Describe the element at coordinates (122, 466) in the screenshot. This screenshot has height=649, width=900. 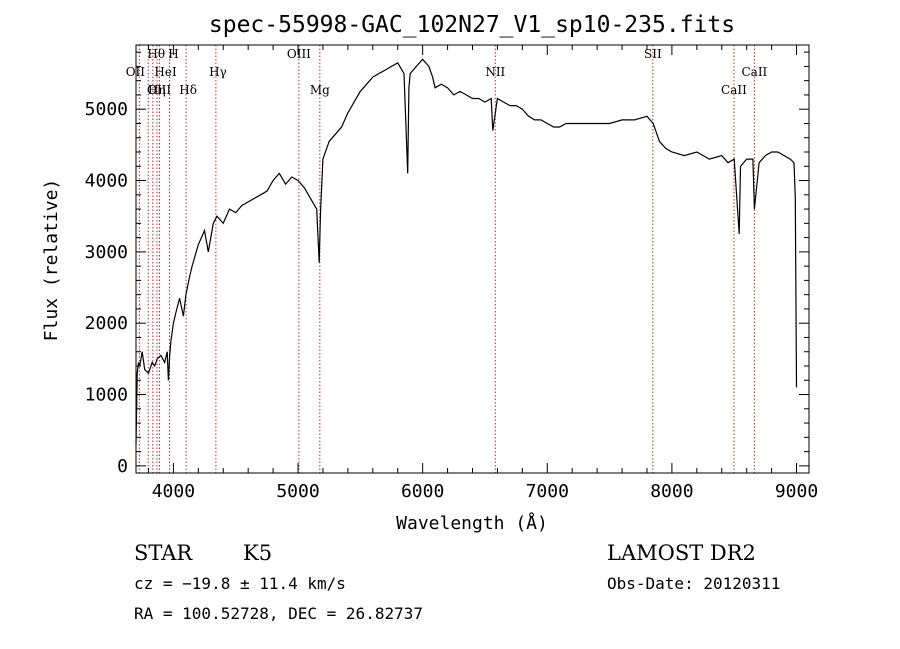
I see `y-tick-label: 0` at that location.